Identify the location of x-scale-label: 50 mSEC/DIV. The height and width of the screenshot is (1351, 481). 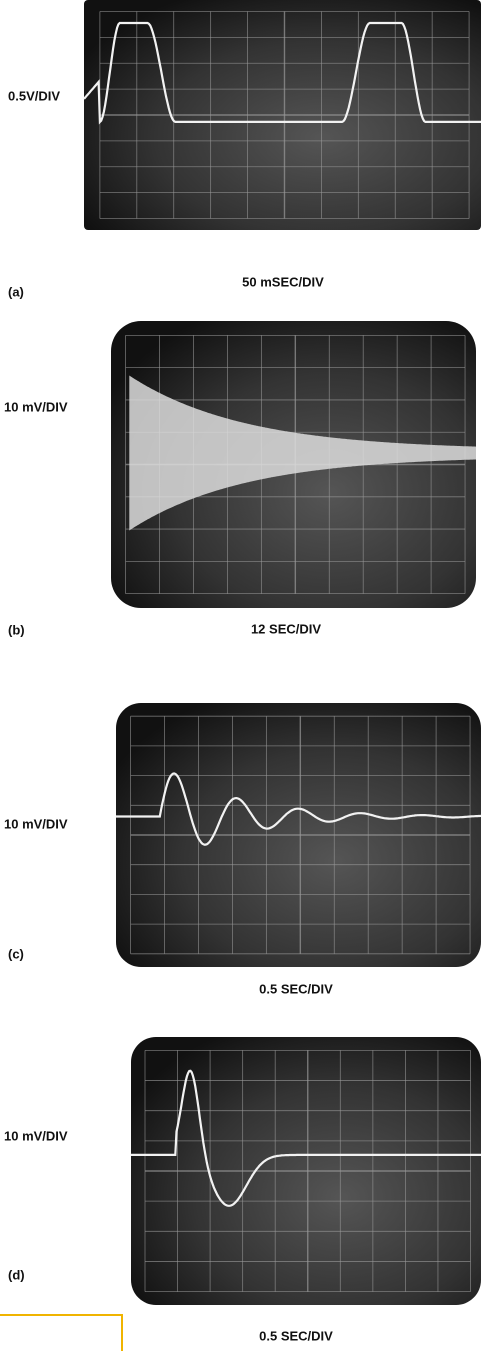
(283, 281).